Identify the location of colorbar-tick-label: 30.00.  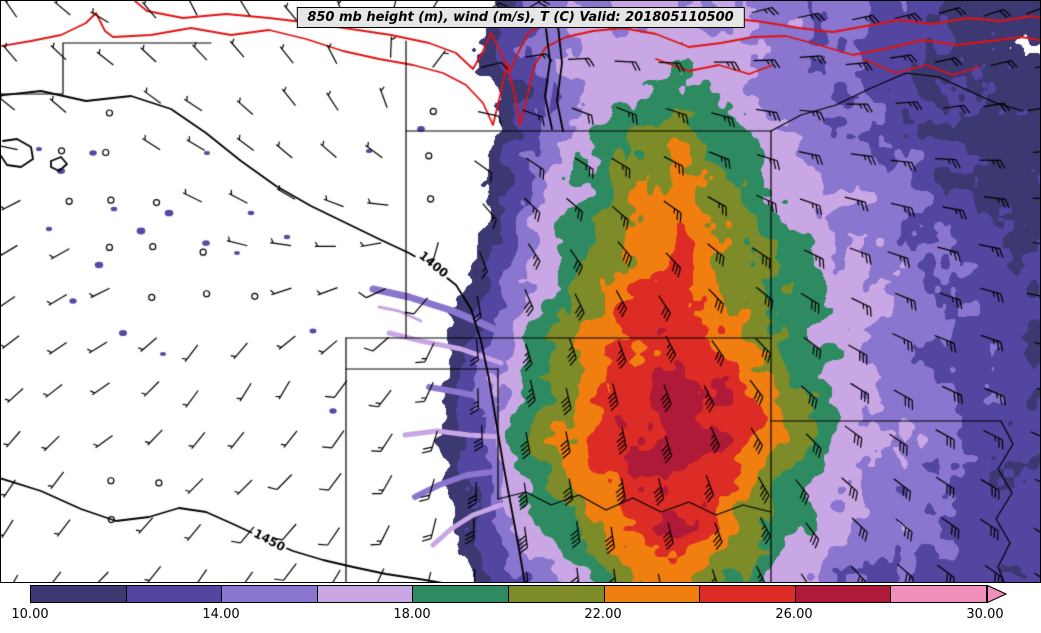
(985, 614).